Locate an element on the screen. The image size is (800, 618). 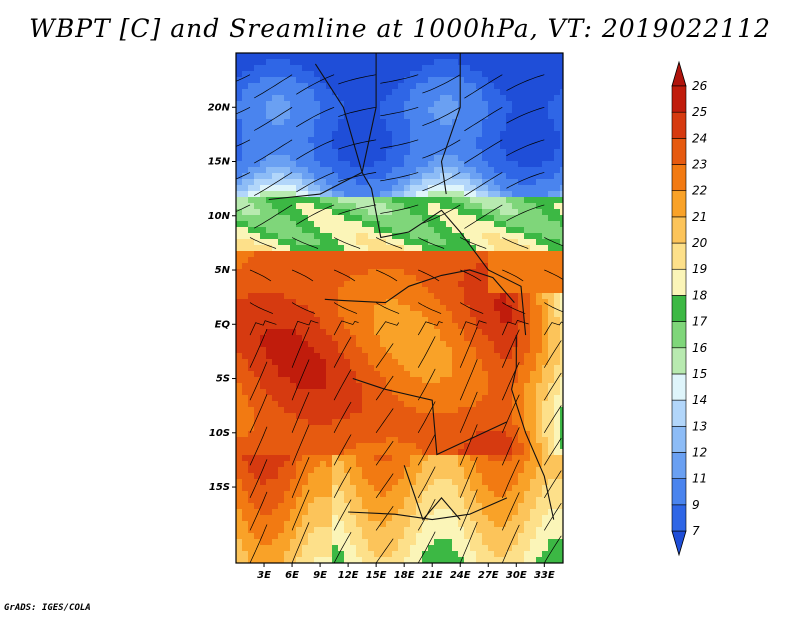
colorbar-bin is located at coordinates (679, 335).